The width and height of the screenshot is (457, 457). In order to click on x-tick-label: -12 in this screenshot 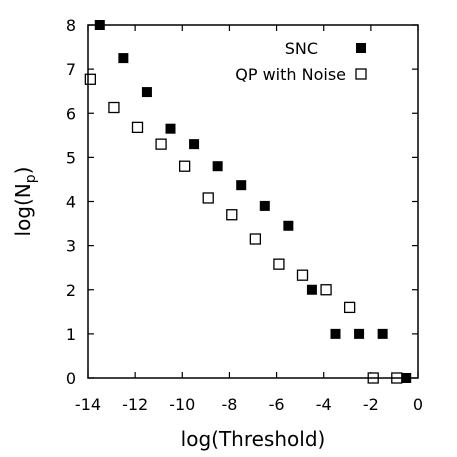, I will do `click(135, 404)`.